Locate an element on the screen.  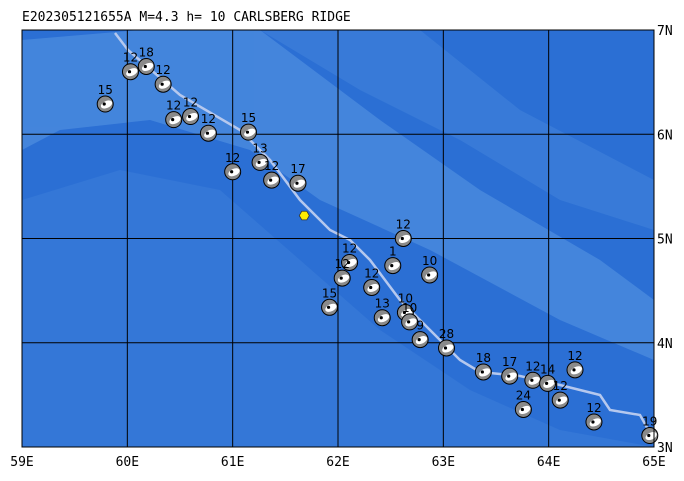
lon-tick-label: 64E is located at coordinates (548, 462).